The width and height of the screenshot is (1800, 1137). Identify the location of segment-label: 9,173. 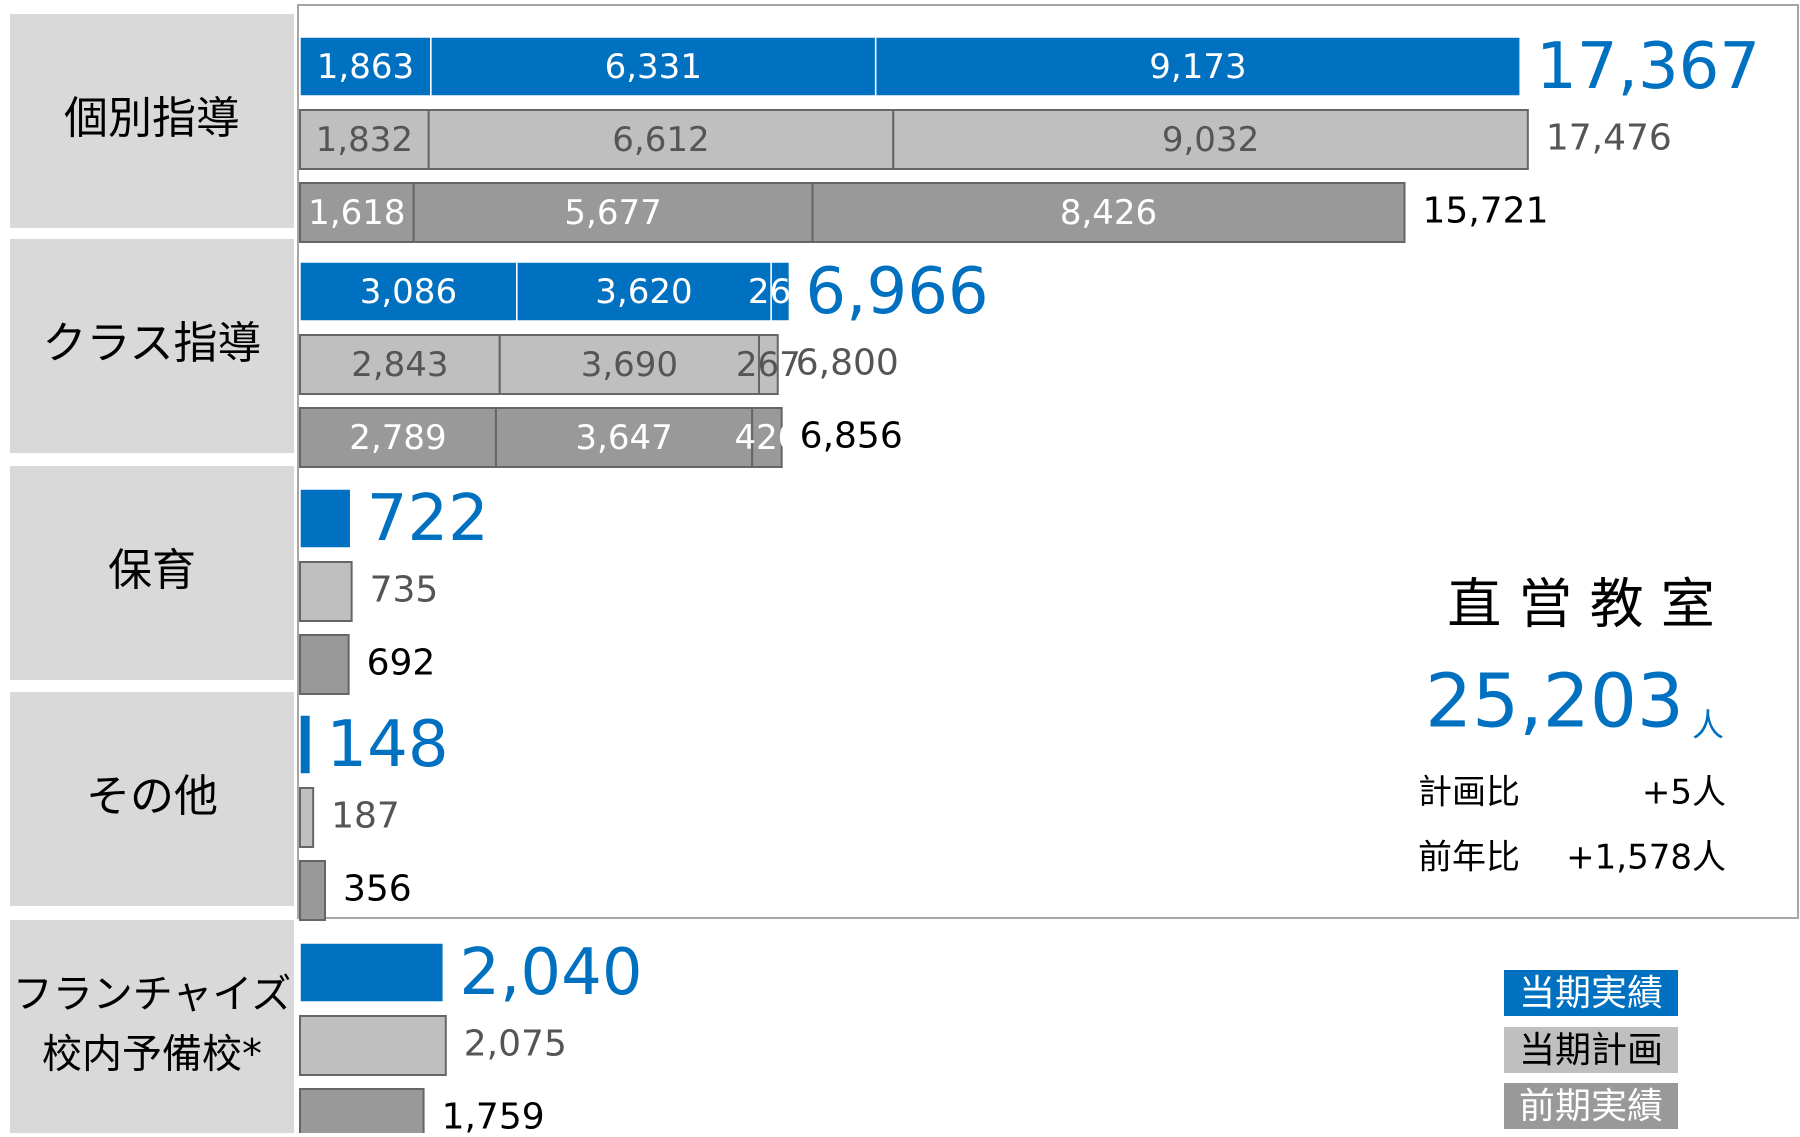
(1197, 67).